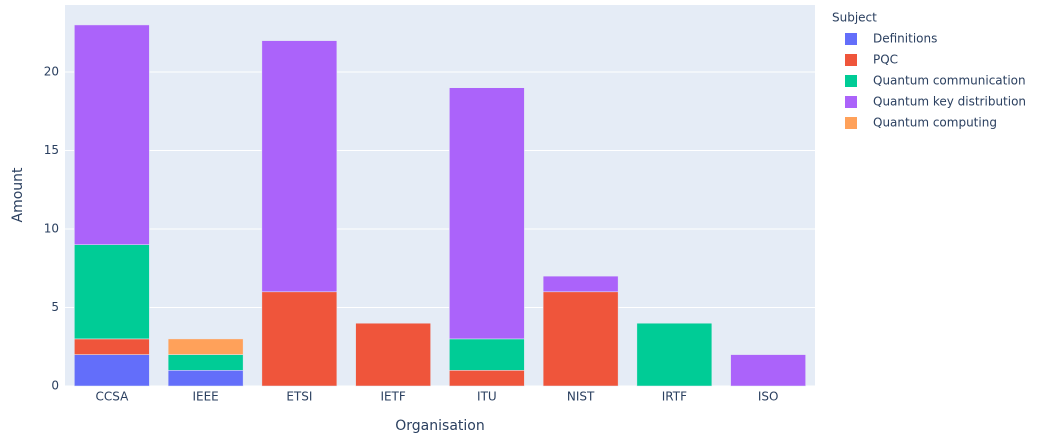  What do you see at coordinates (949, 102) in the screenshot?
I see `legend-label: Quantum key distribution` at bounding box center [949, 102].